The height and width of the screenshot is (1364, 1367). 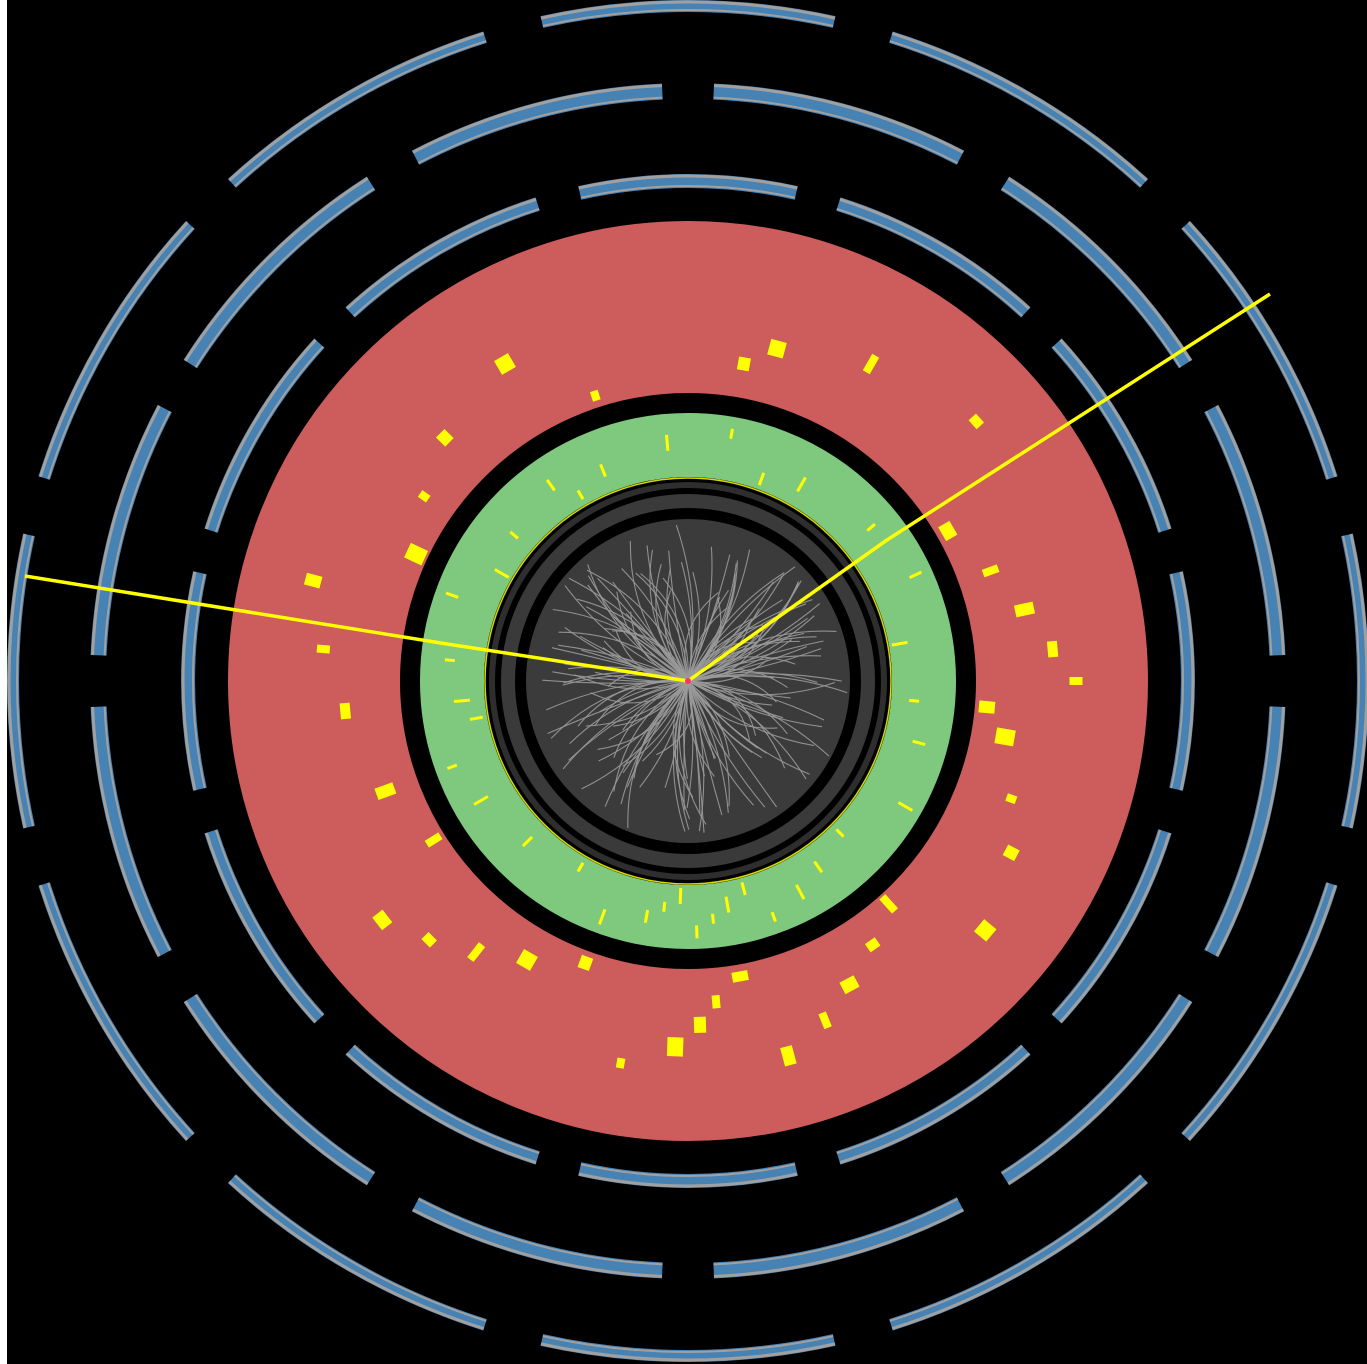 I want to click on vertex-dot, so click(x=688, y=681).